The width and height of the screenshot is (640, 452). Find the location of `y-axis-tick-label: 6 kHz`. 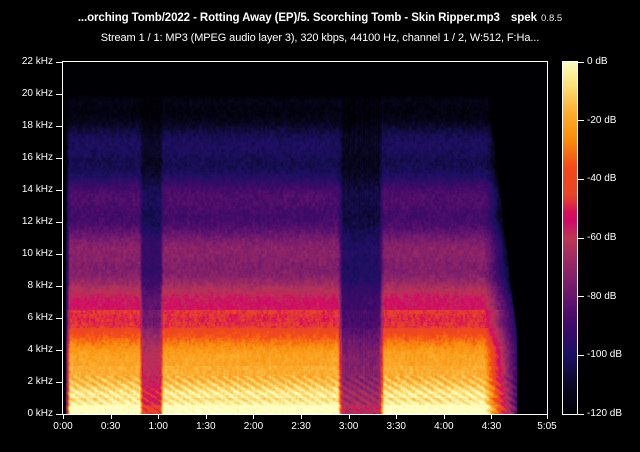

y-axis-tick-label: 6 kHz is located at coordinates (40, 317).